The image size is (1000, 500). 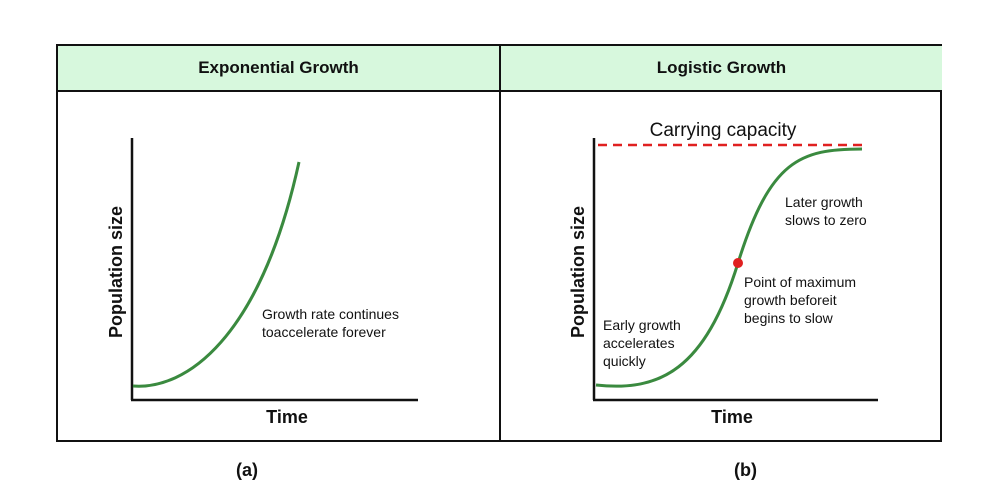 I want to click on log-xlabel: Time, so click(x=732, y=417).